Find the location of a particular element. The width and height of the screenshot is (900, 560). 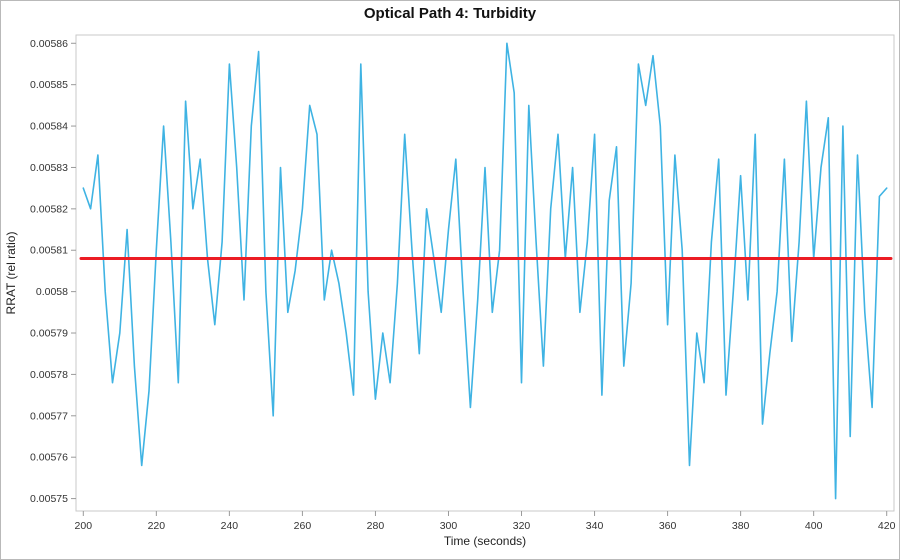

y-tick-label: 0.00575 is located at coordinates (49, 499).